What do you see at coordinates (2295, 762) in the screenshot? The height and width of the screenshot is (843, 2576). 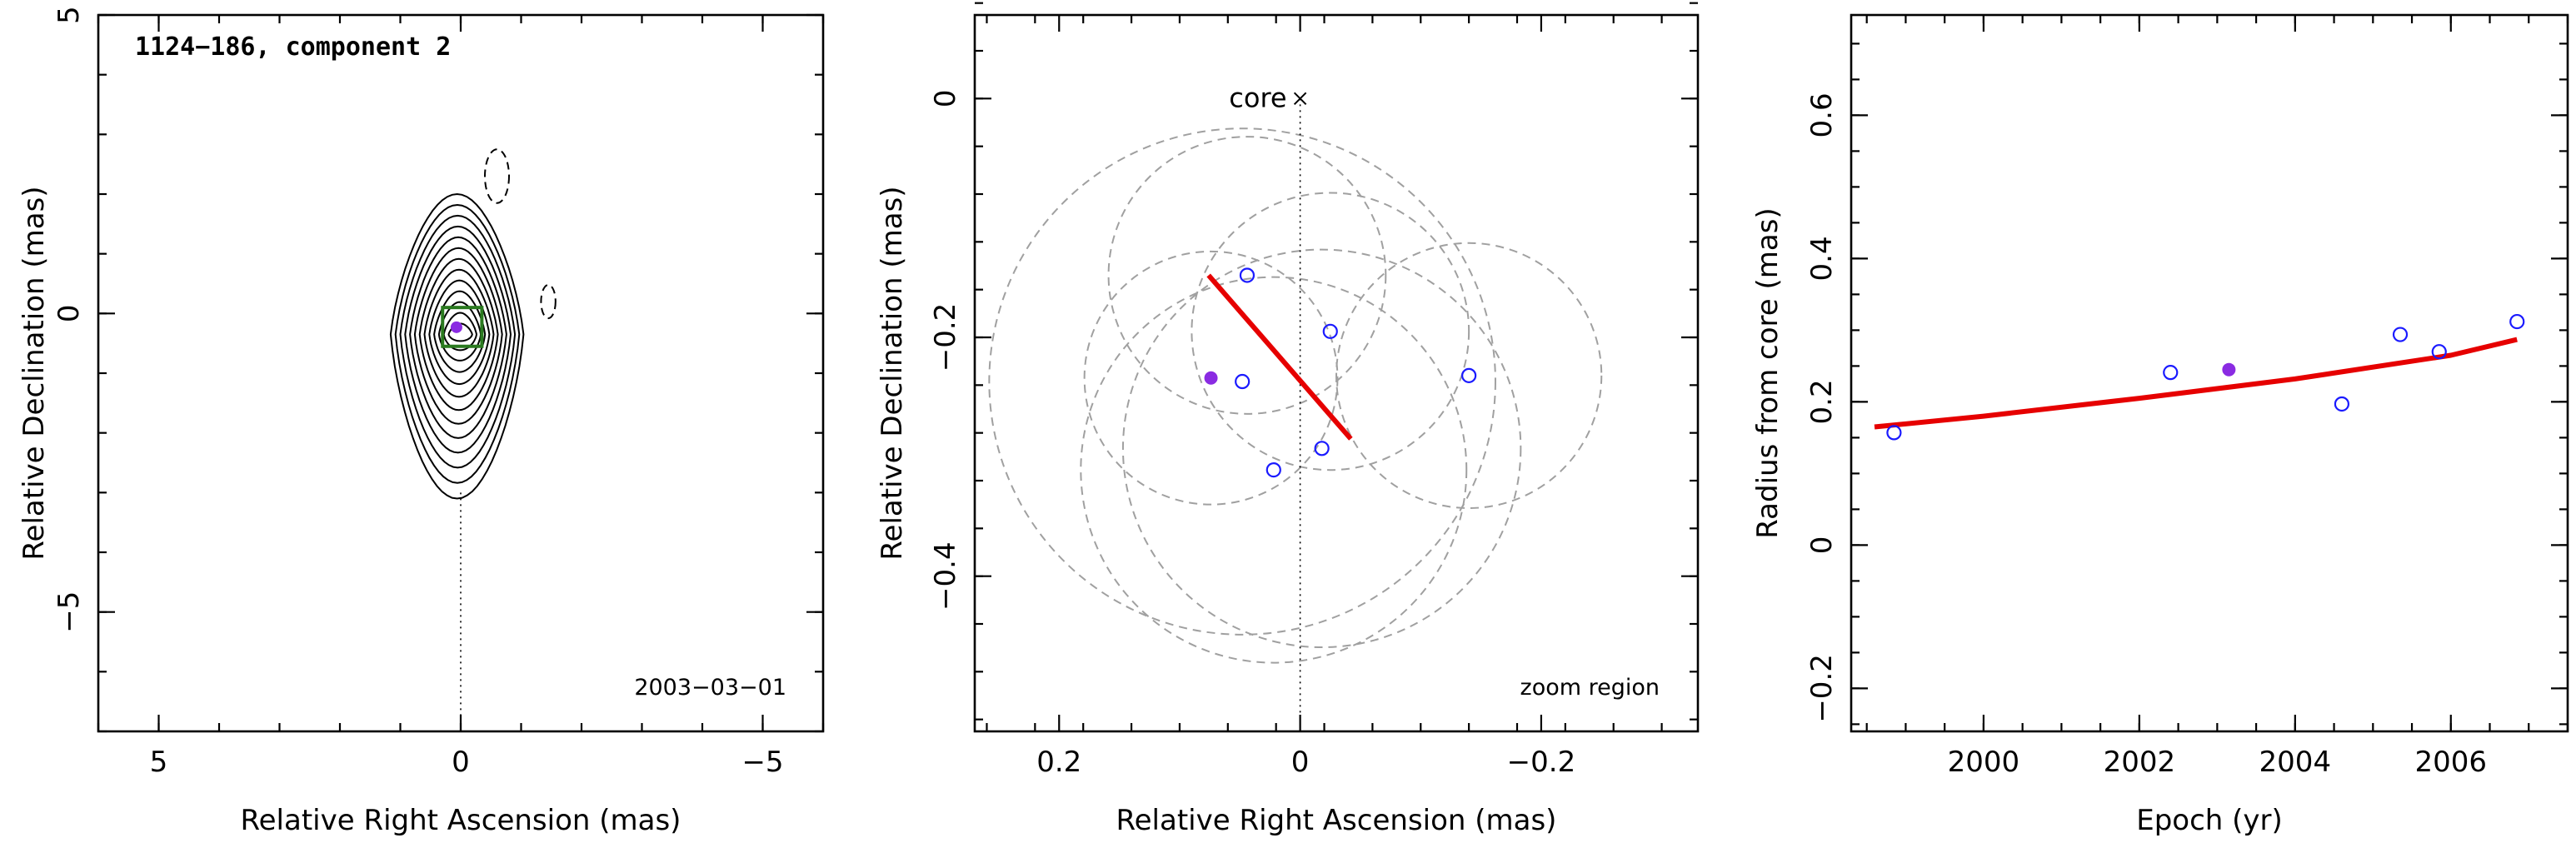 I see `x-tick-label: 2004` at bounding box center [2295, 762].